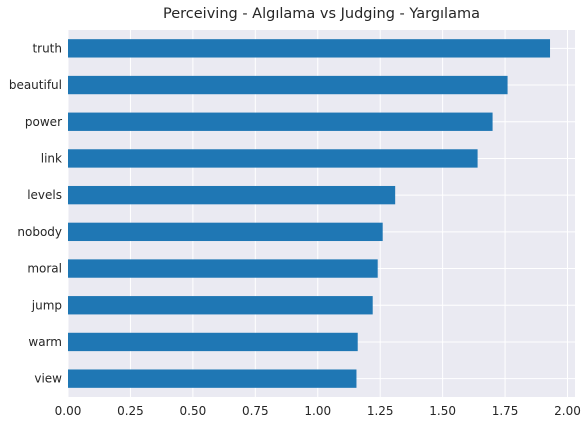  Describe the element at coordinates (68, 411) in the screenshot. I see `x-tick-label: 0.00` at that location.